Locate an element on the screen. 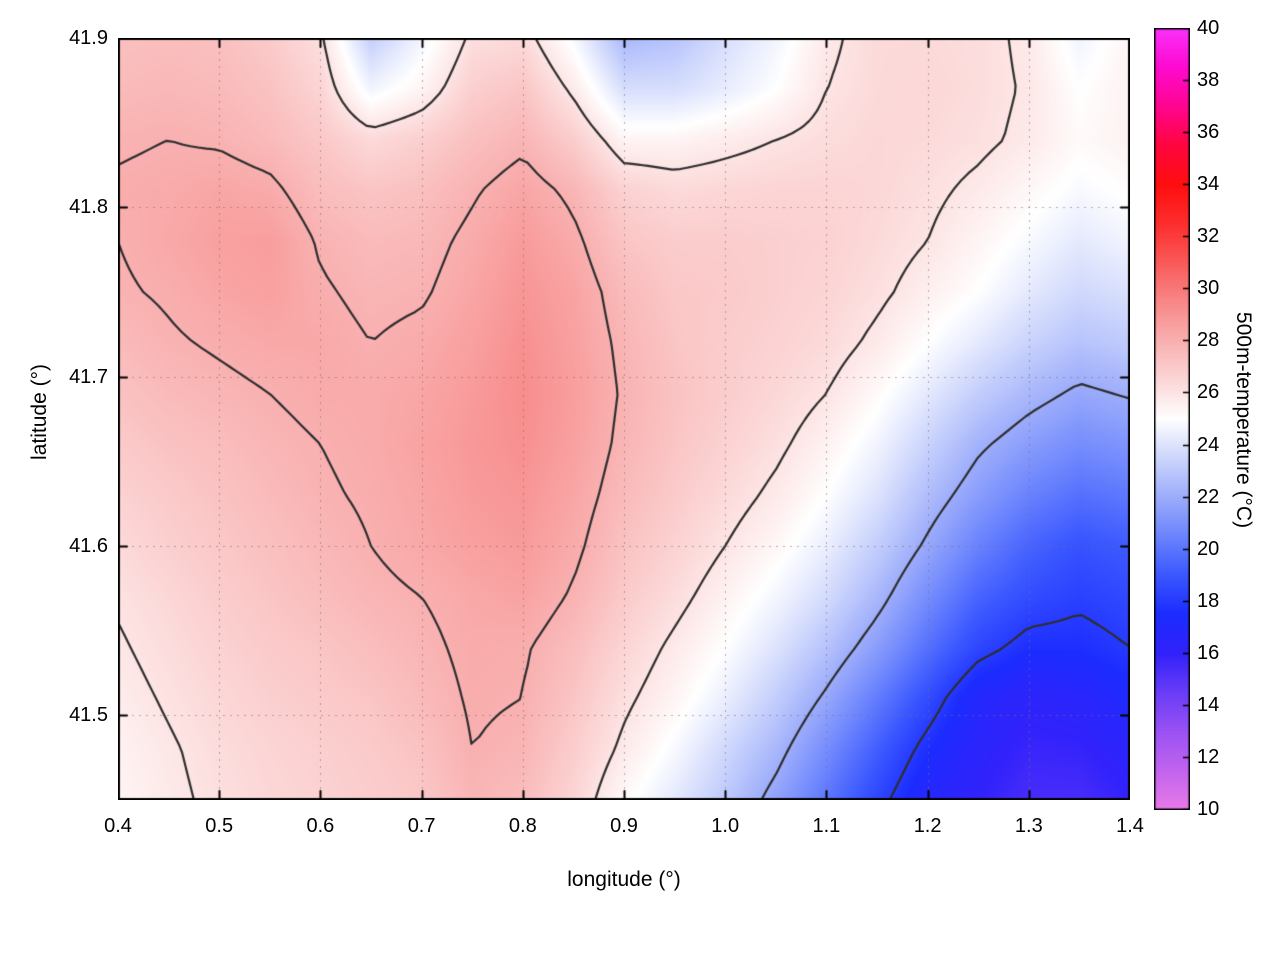 Image resolution: width=1280 pixels, height=960 pixels. y-axis-label: latitude (°) is located at coordinates (39, 412).